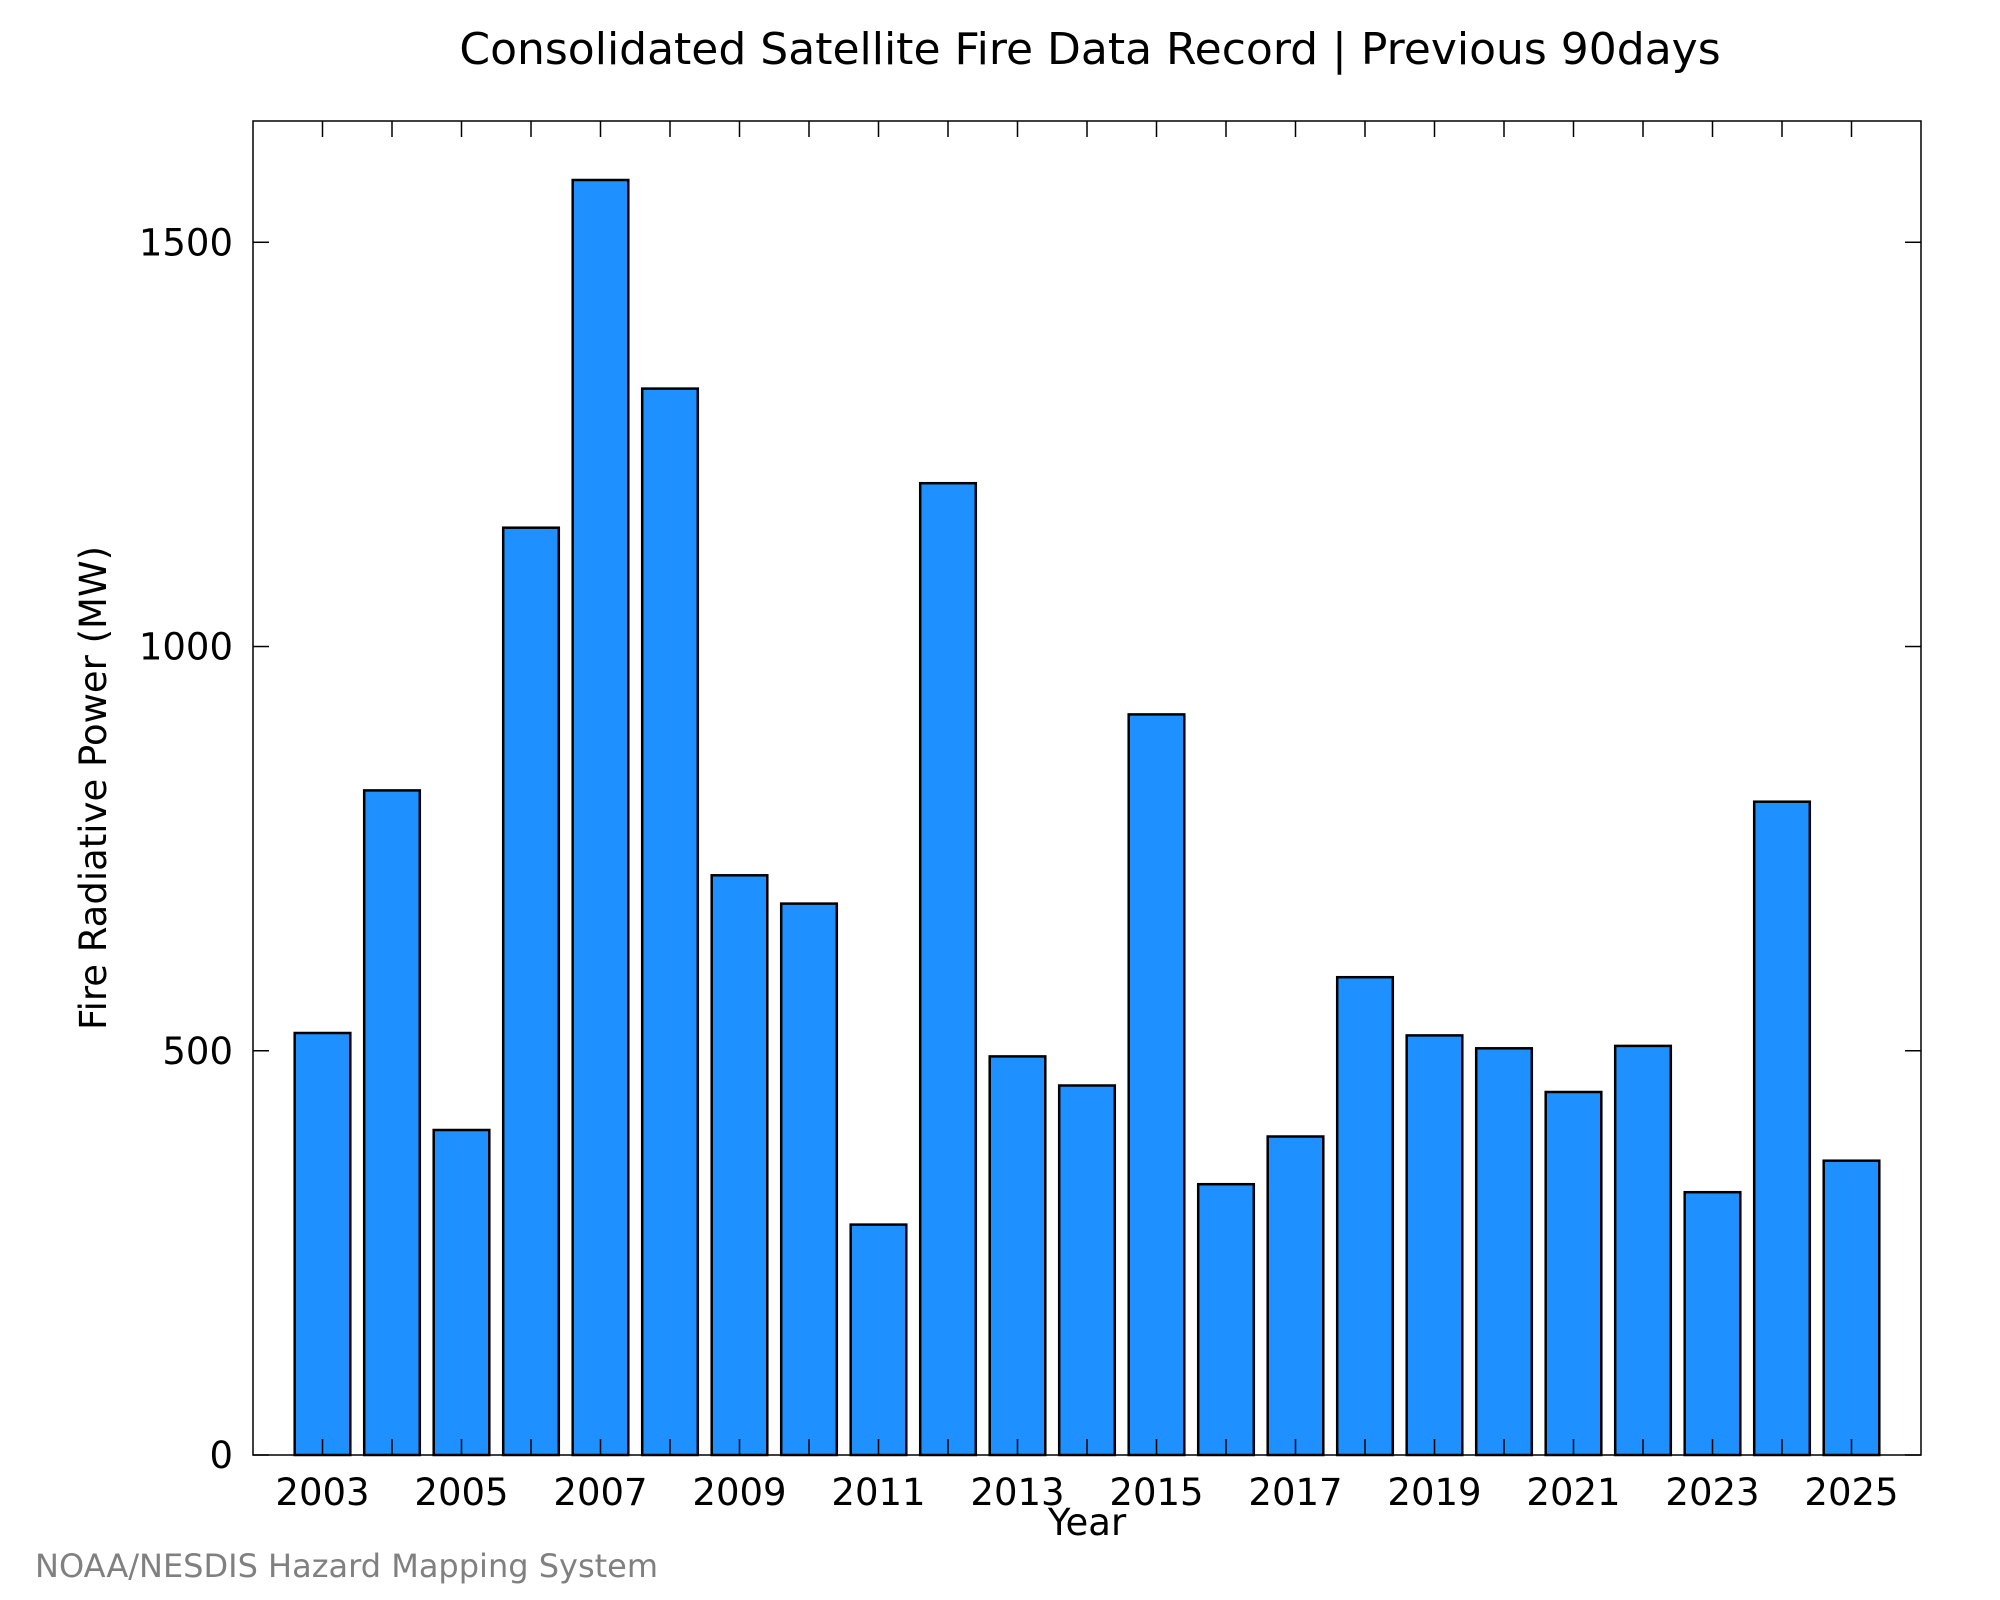 Image resolution: width=2000 pixels, height=1600 pixels. What do you see at coordinates (1573, 1273) in the screenshot?
I see `bar-2021` at bounding box center [1573, 1273].